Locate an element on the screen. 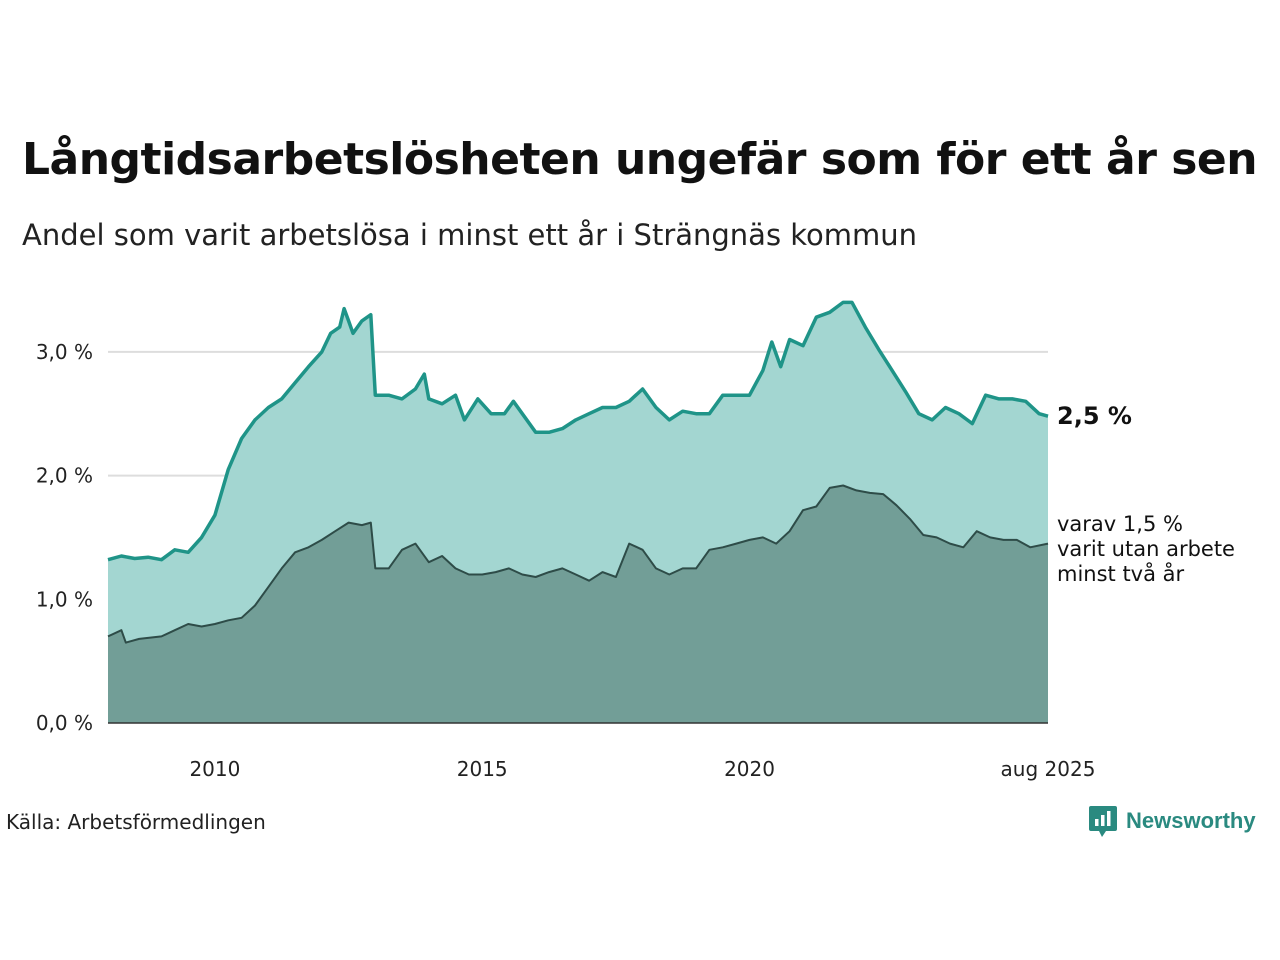 Image resolution: width=1280 pixels, height=960 pixels. long-term-label-line-1: varav 1,5 % is located at coordinates (1120, 524).